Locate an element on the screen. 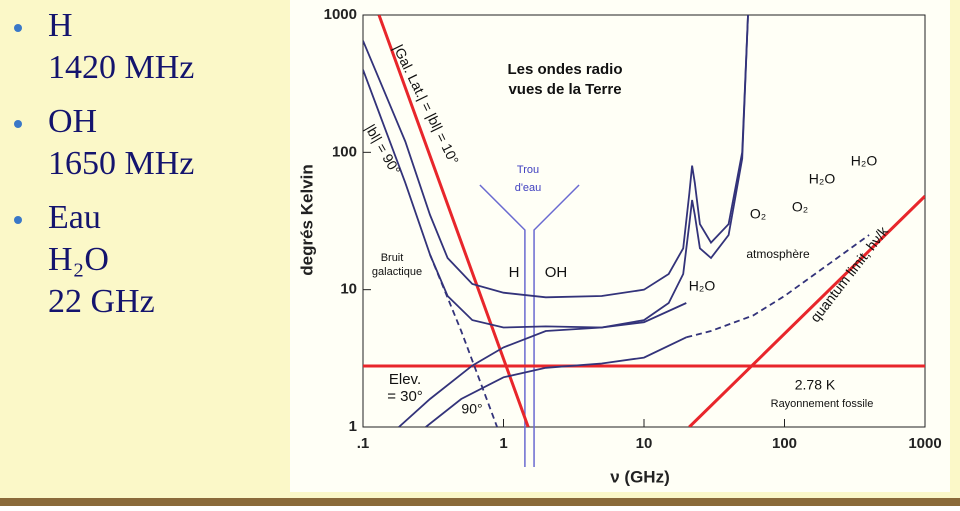 The image size is (960, 511). annotation: Rayonnement fossile is located at coordinates (822, 404).